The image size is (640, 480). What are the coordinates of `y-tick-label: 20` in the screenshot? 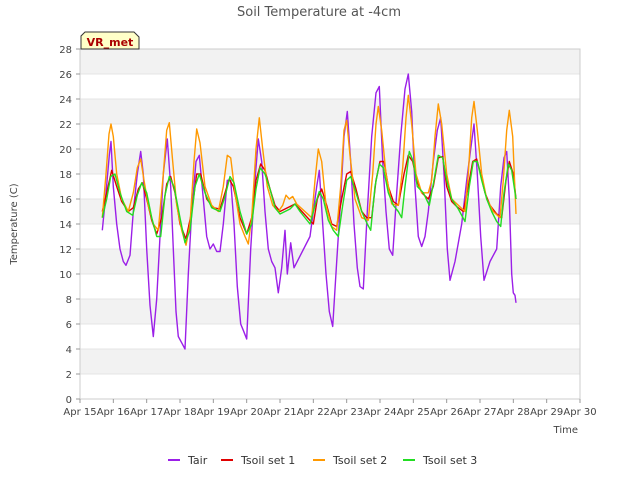 It's located at (65, 150).